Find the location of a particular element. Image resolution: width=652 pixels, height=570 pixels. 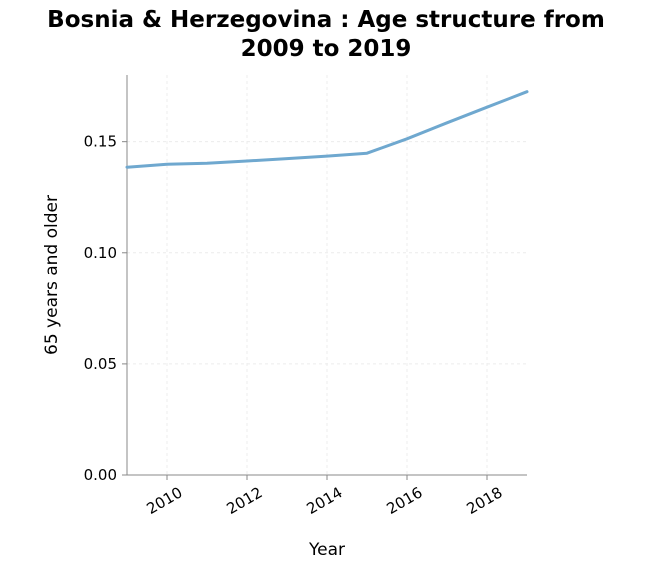

x-tick-label: 2018 is located at coordinates (484, 500).